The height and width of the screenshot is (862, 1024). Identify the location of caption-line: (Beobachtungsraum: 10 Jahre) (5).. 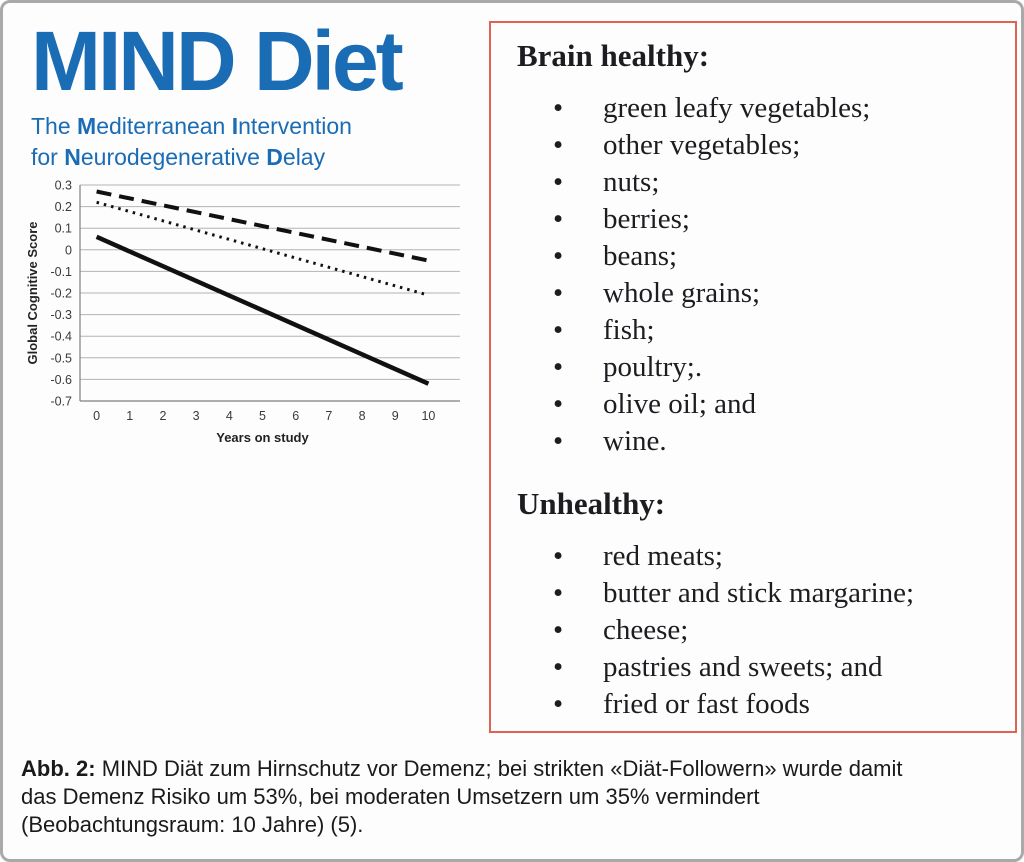
(192, 824).